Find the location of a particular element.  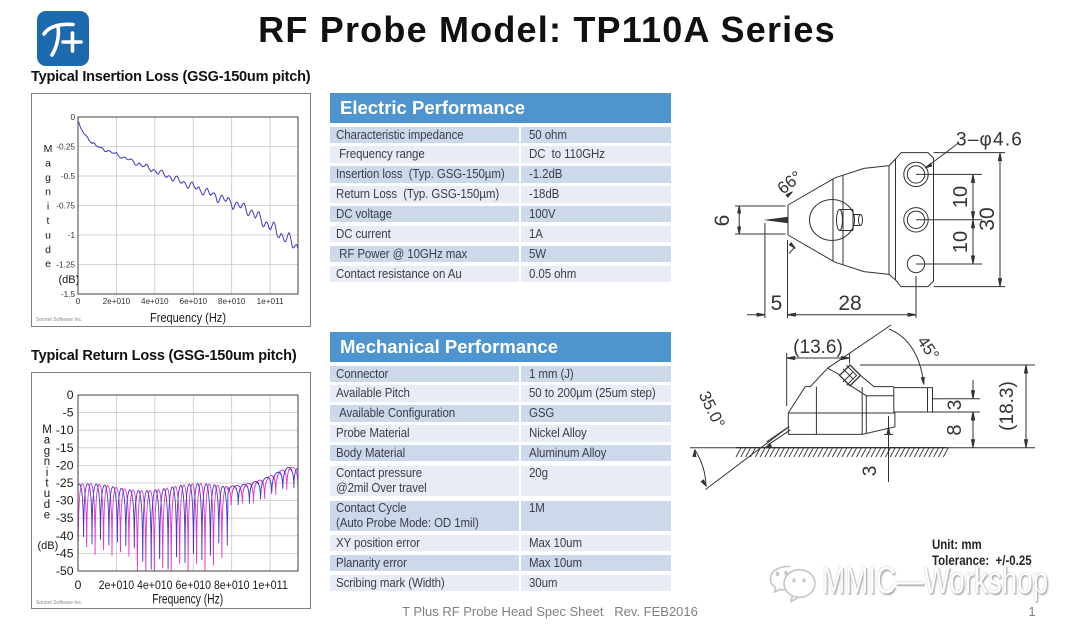

svg-text: 8 is located at coordinates (955, 429).